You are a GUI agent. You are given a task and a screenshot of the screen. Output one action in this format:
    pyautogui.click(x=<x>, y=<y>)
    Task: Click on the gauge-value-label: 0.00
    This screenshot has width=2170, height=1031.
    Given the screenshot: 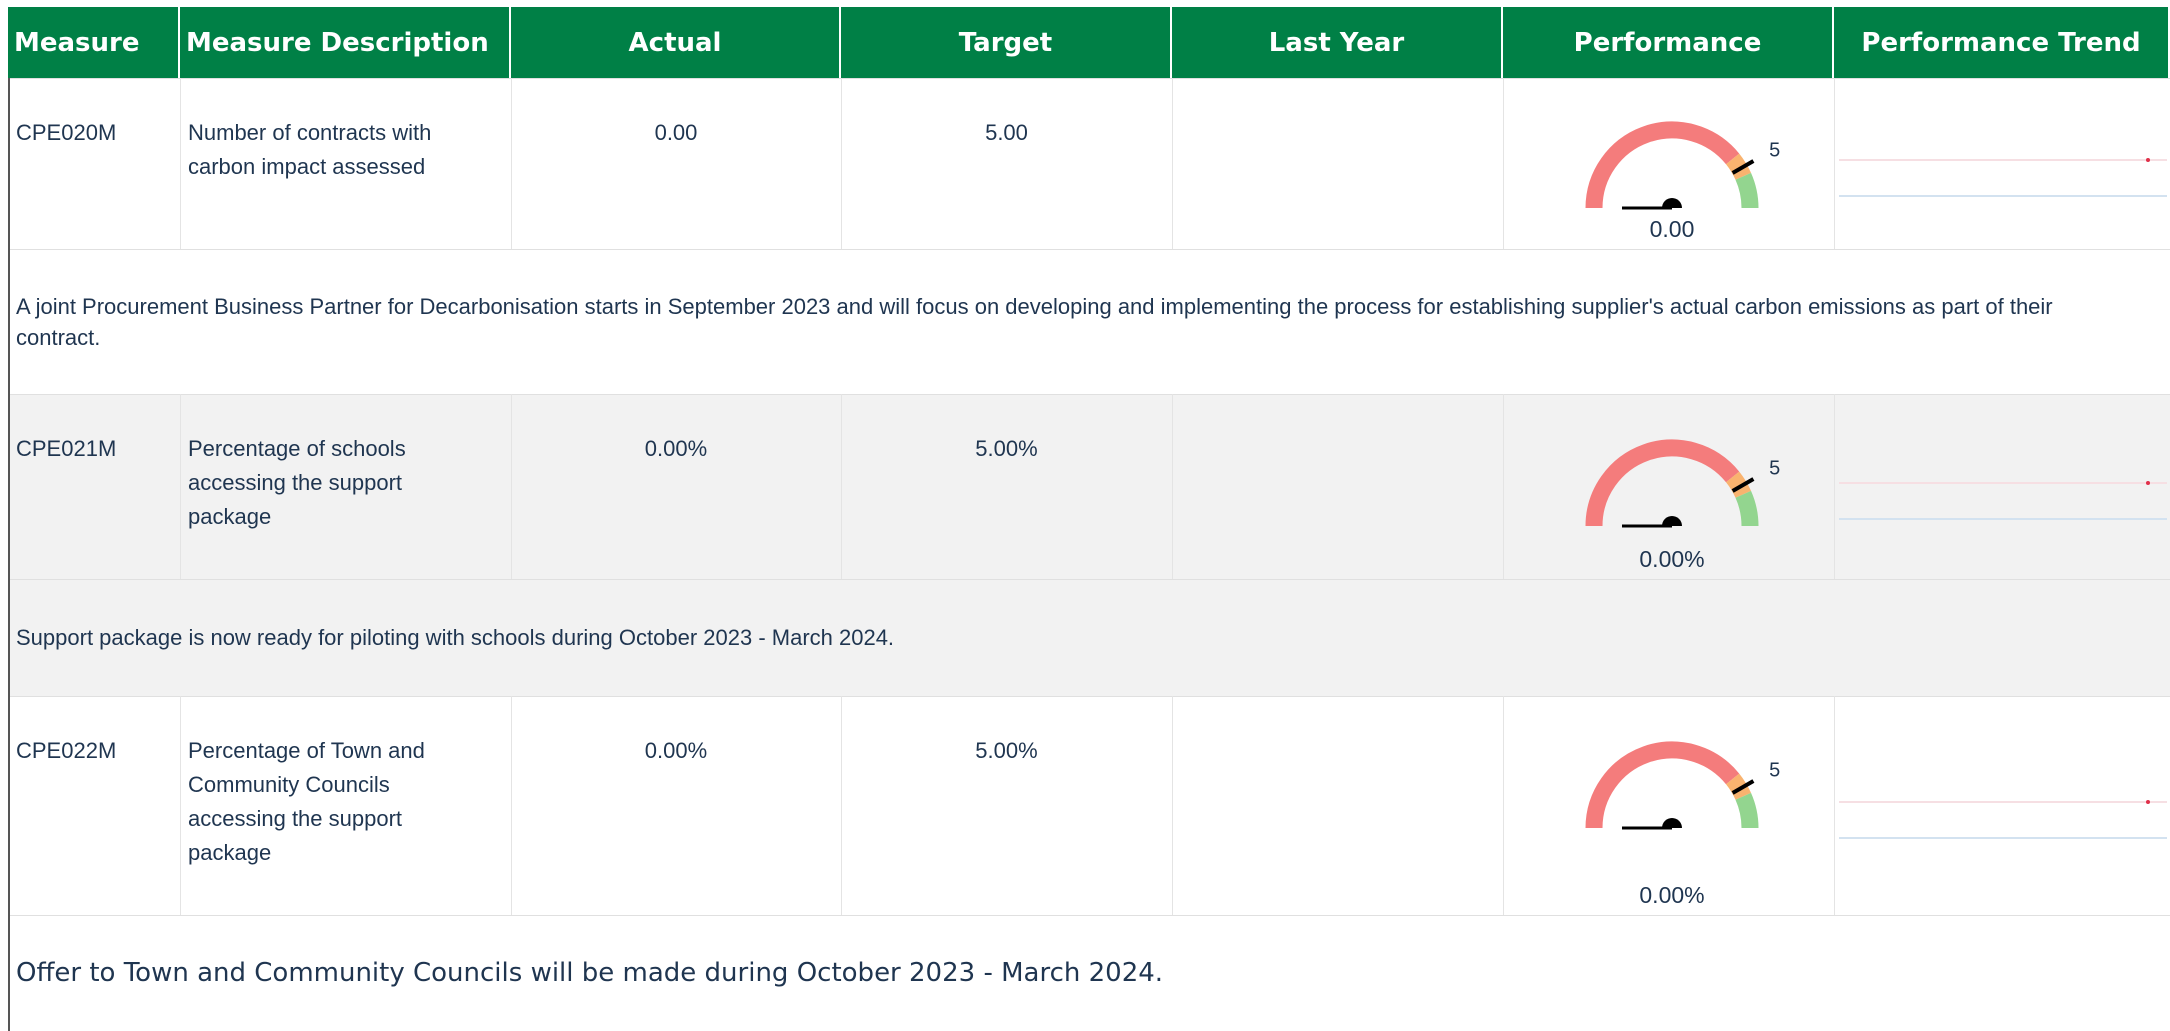 What is the action you would take?
    pyautogui.click(x=1672, y=229)
    